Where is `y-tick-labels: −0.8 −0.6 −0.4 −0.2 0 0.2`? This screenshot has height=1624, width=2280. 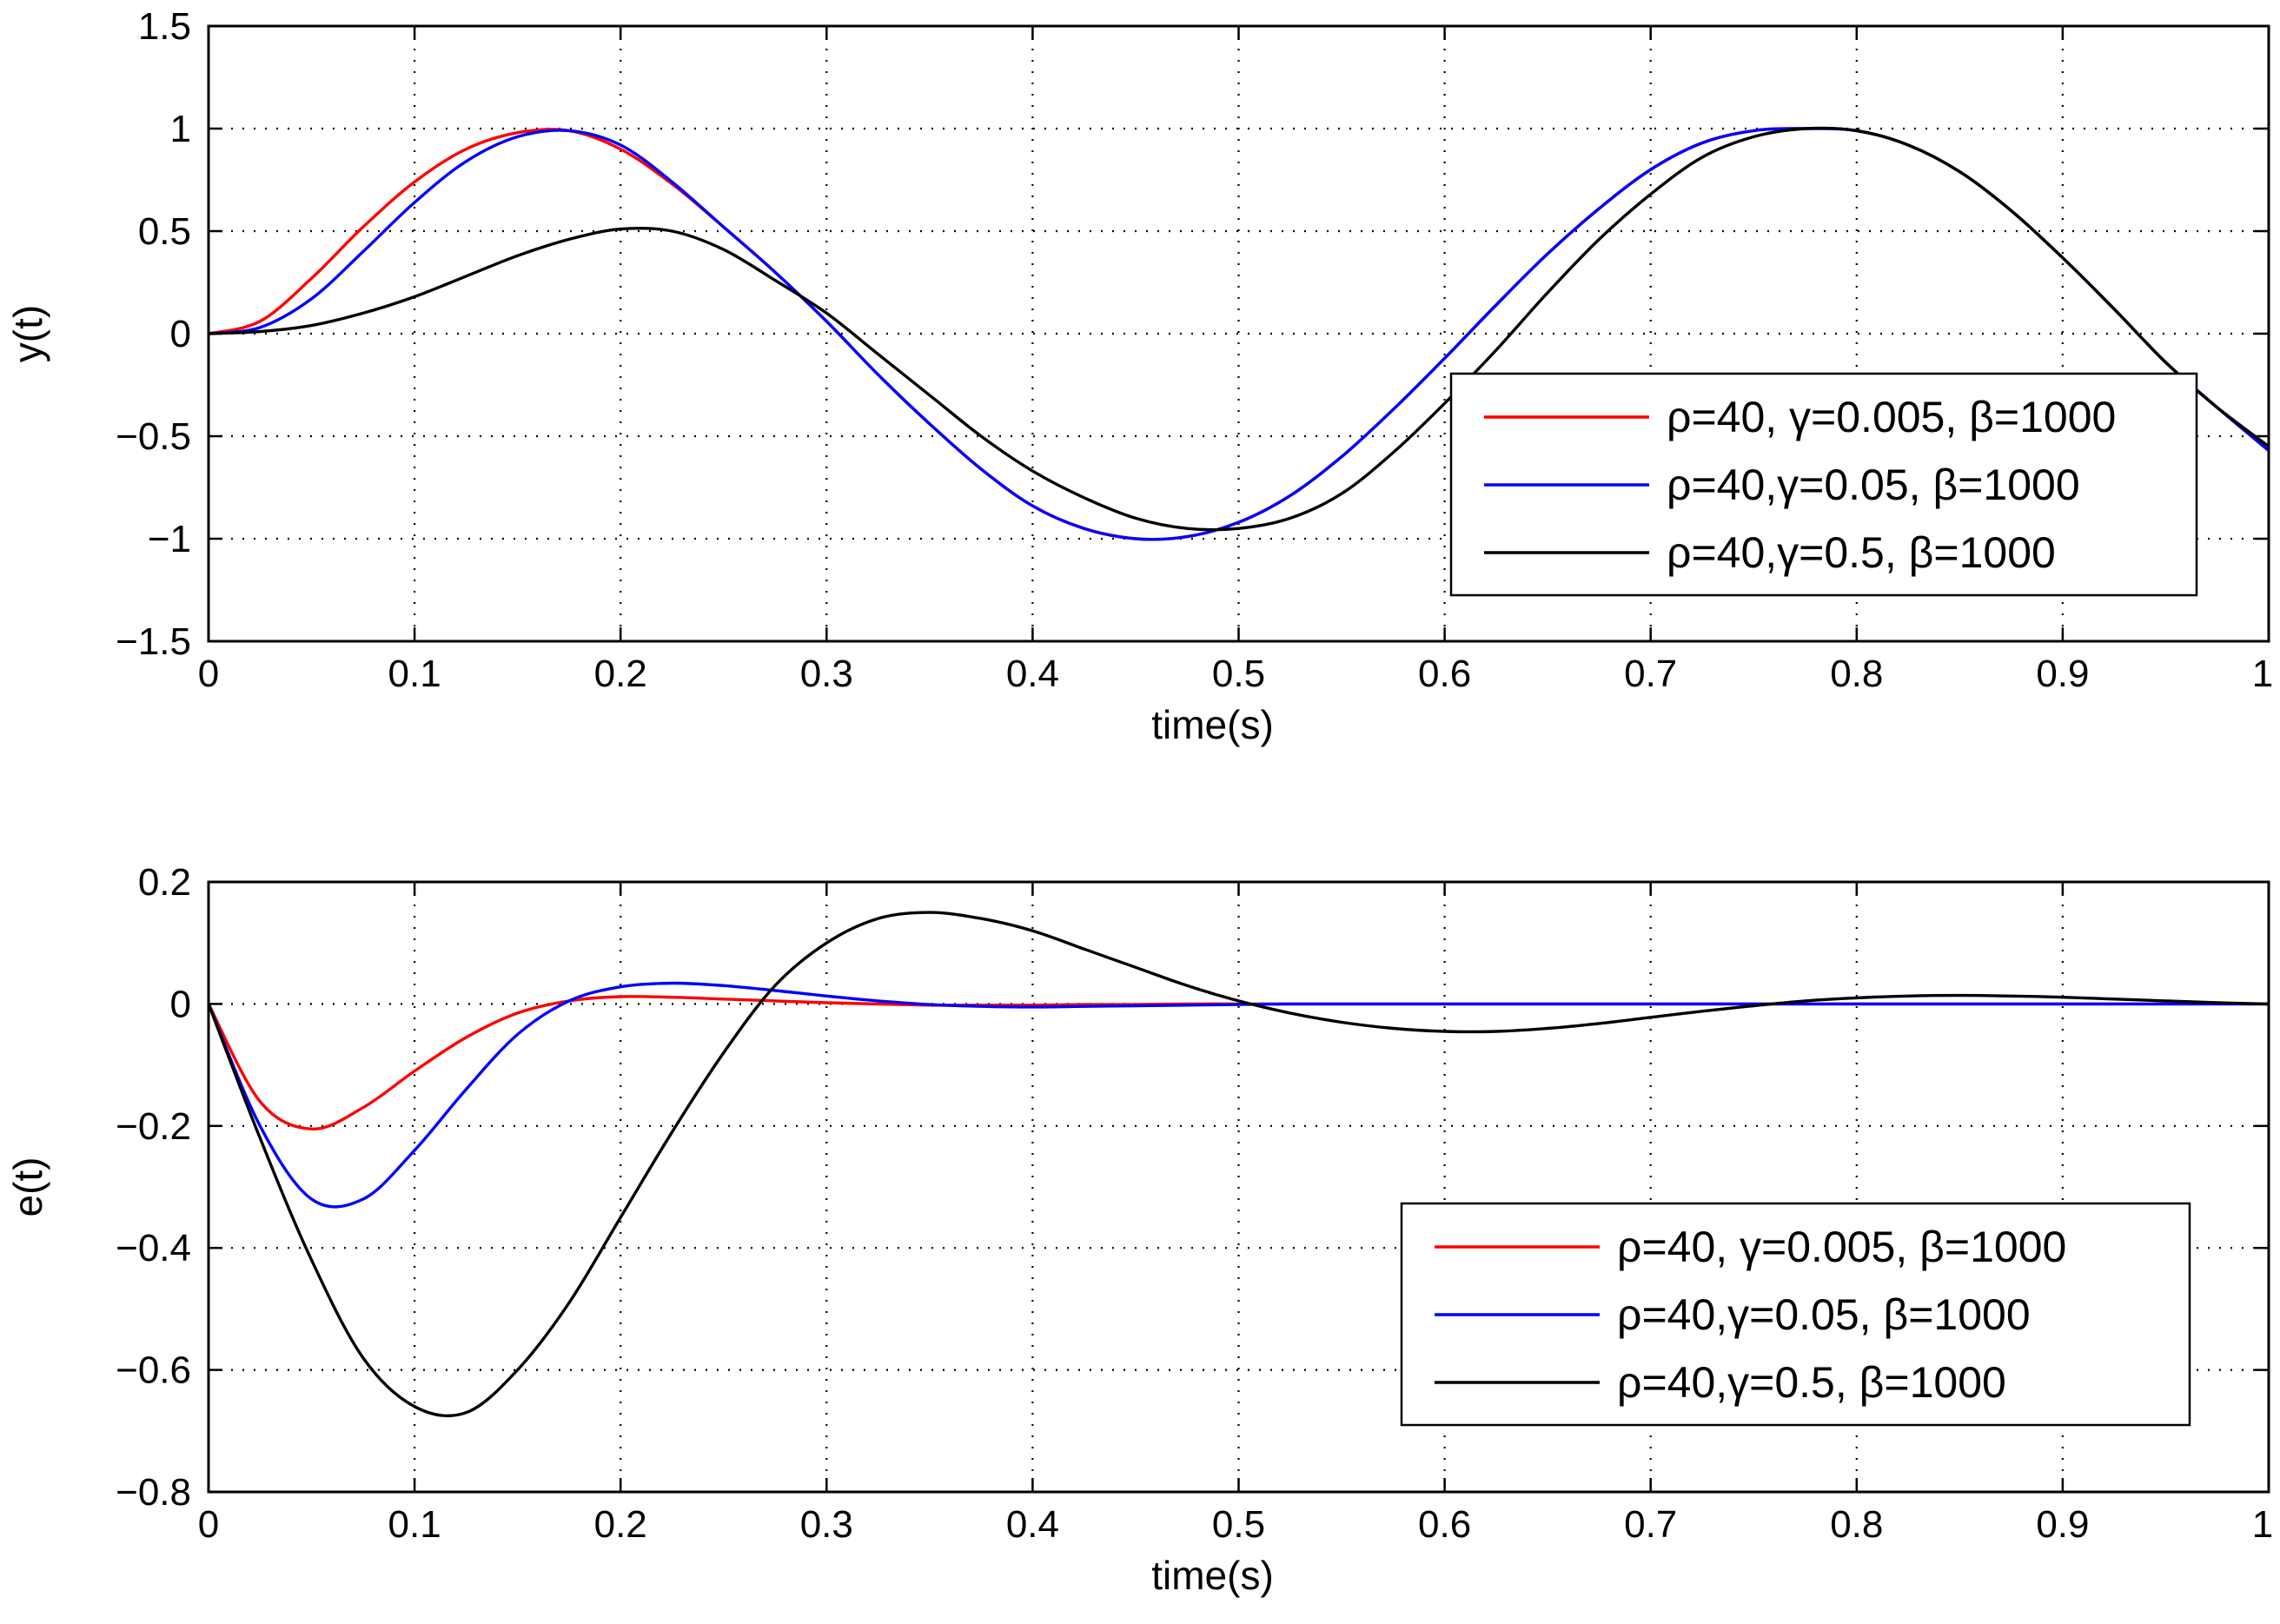 y-tick-labels: −0.8 −0.6 −0.4 −0.2 0 0.2 is located at coordinates (153, 1188).